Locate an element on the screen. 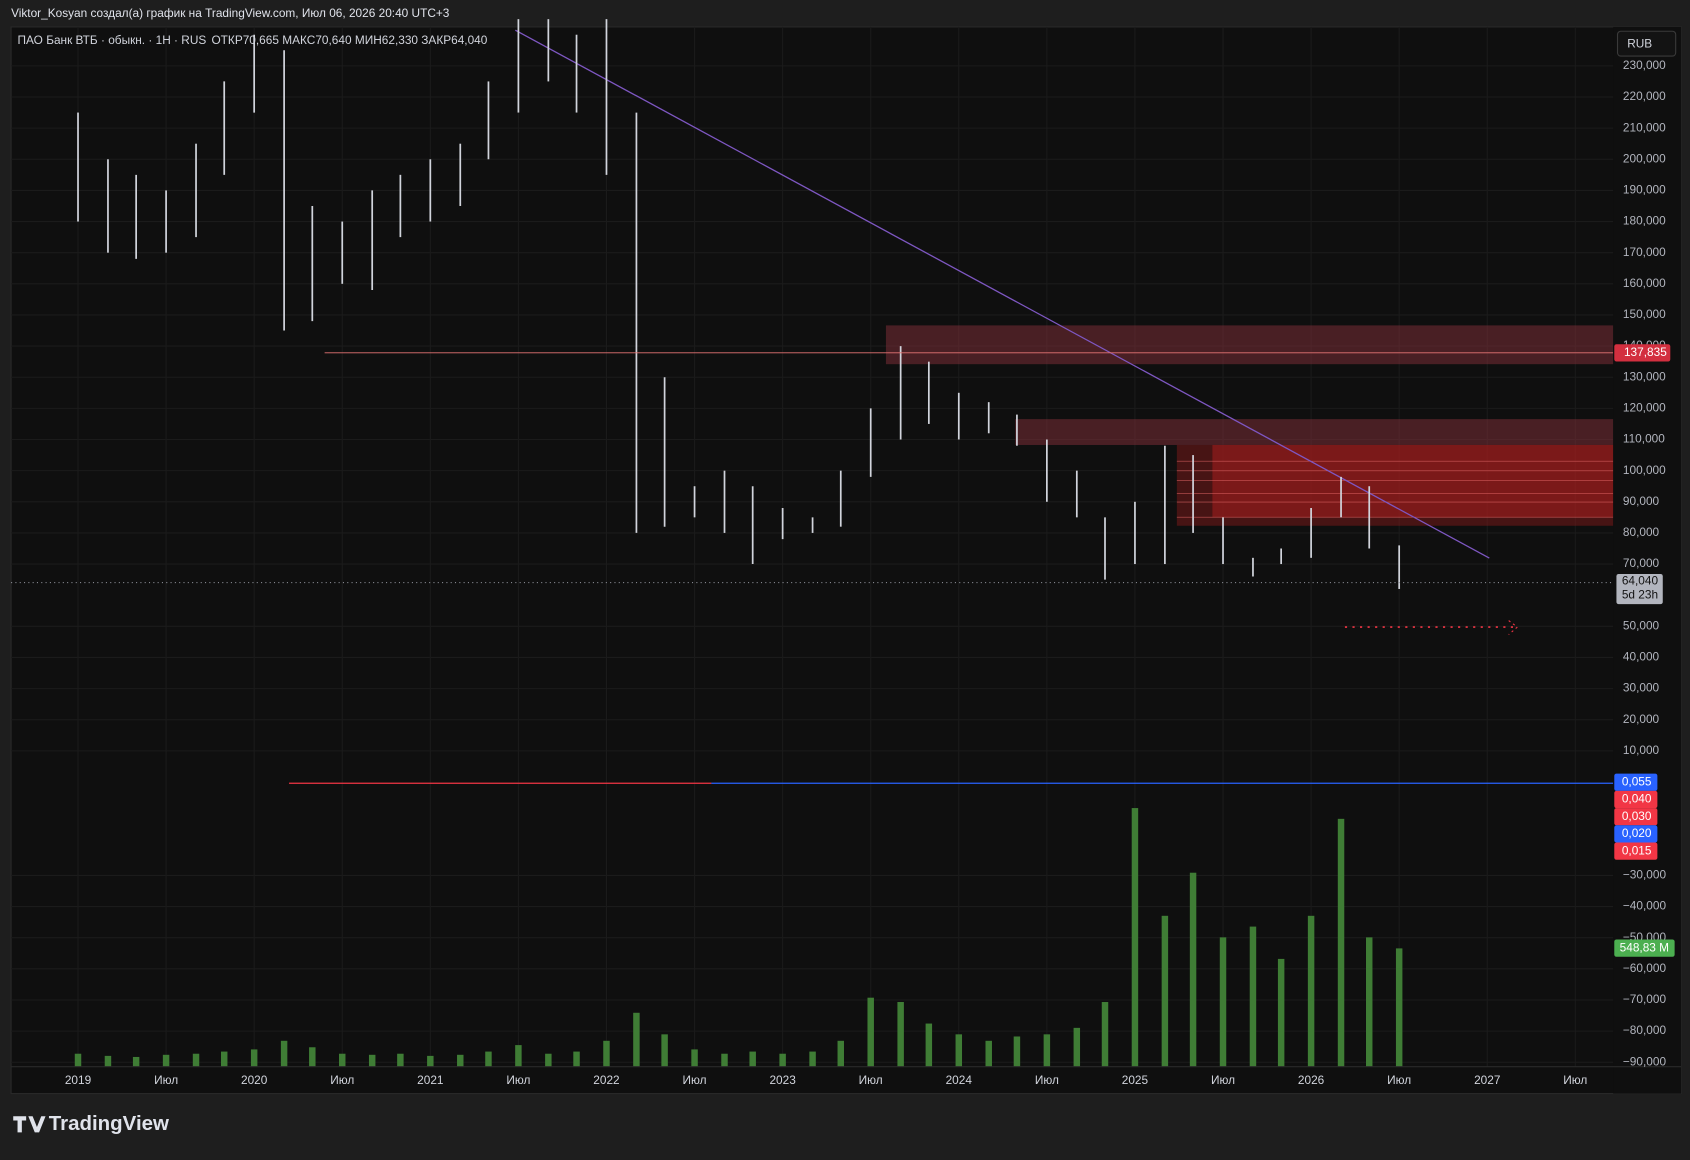 The width and height of the screenshot is (1690, 1160). zone-lines is located at coordinates (1395, 489).